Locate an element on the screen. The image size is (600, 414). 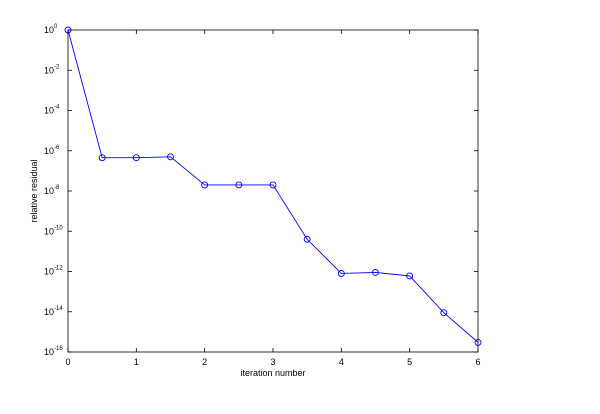
y-tick-exponent: -6 is located at coordinates (57, 148).